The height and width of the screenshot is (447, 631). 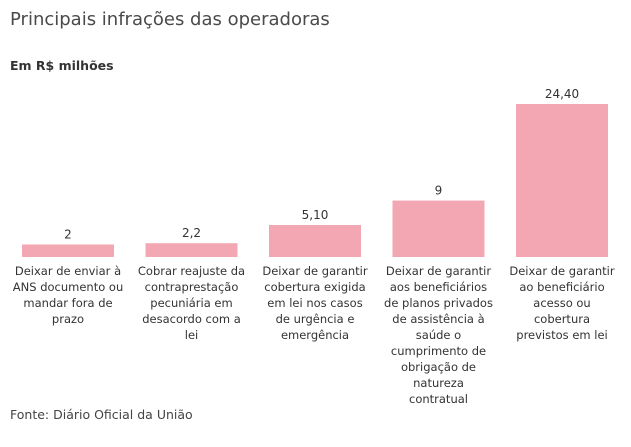 What do you see at coordinates (101, 414) in the screenshot?
I see `source-note: Fonte: Diário Oficial da União` at bounding box center [101, 414].